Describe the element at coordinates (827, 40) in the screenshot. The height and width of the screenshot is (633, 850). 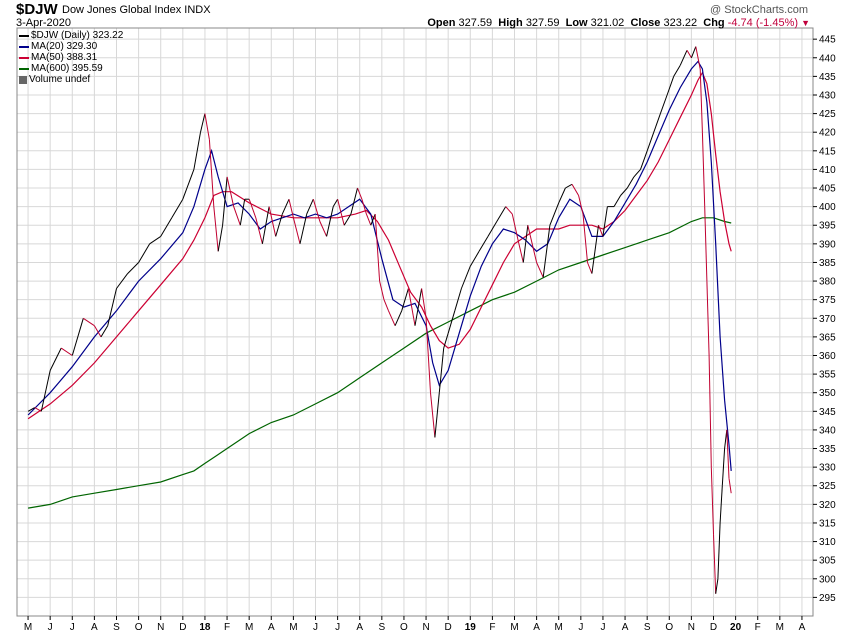
I see `y-tick-label: 445` at that location.